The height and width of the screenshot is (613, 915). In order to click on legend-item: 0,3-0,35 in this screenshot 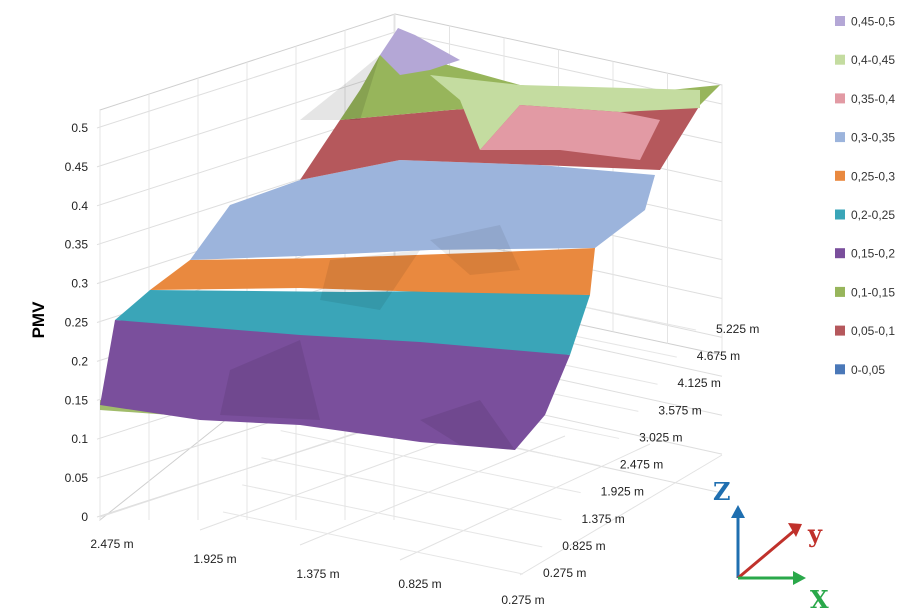, I will do `click(865, 138)`.